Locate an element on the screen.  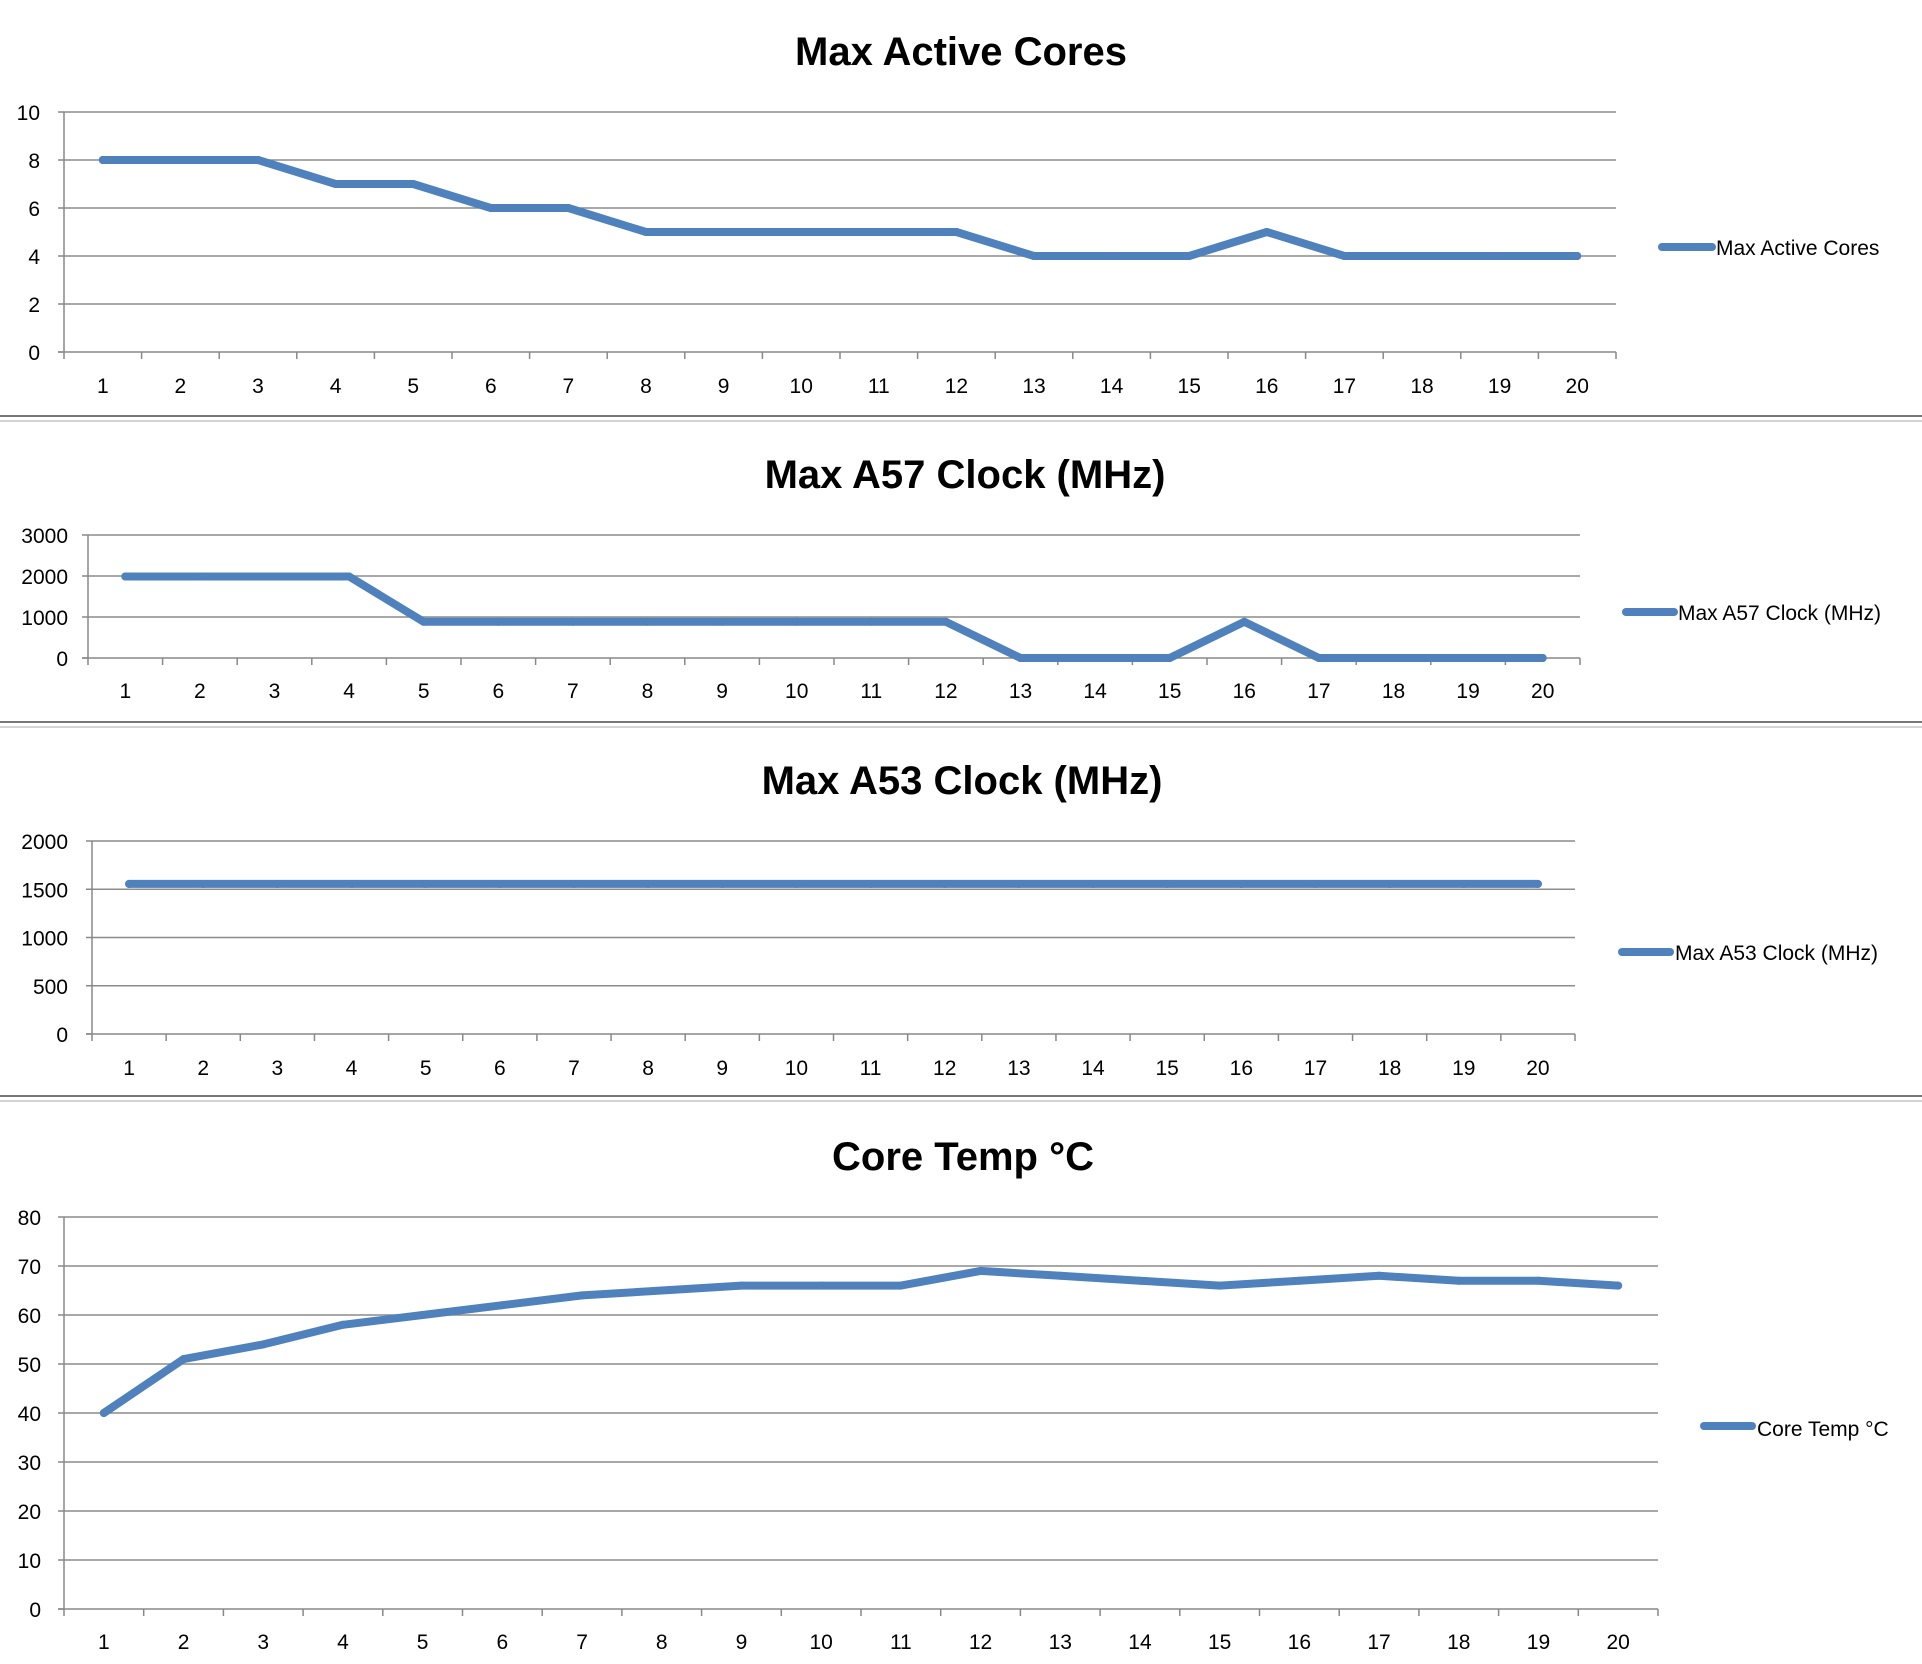
y-tick-label: 70 is located at coordinates (29, 1267).